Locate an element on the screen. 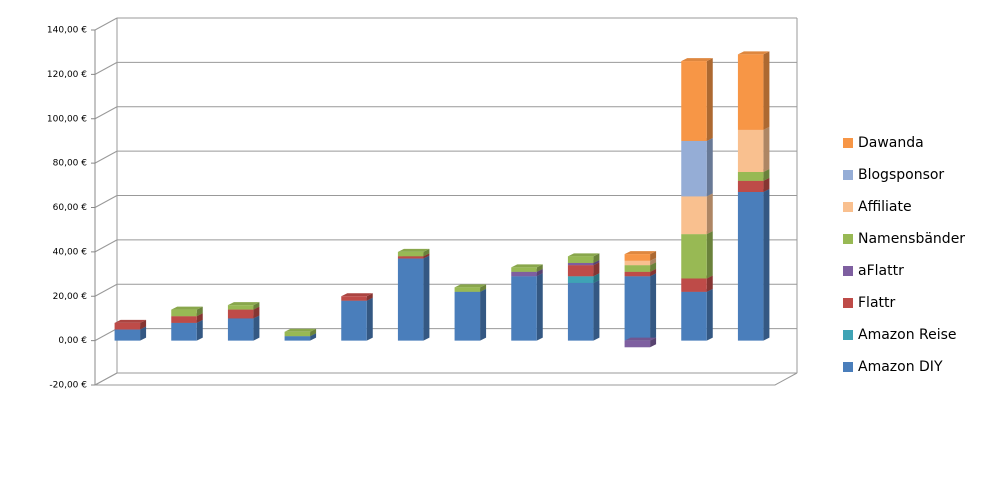 This screenshot has width=995, height=477. legend-label: Dawanda is located at coordinates (891, 143).